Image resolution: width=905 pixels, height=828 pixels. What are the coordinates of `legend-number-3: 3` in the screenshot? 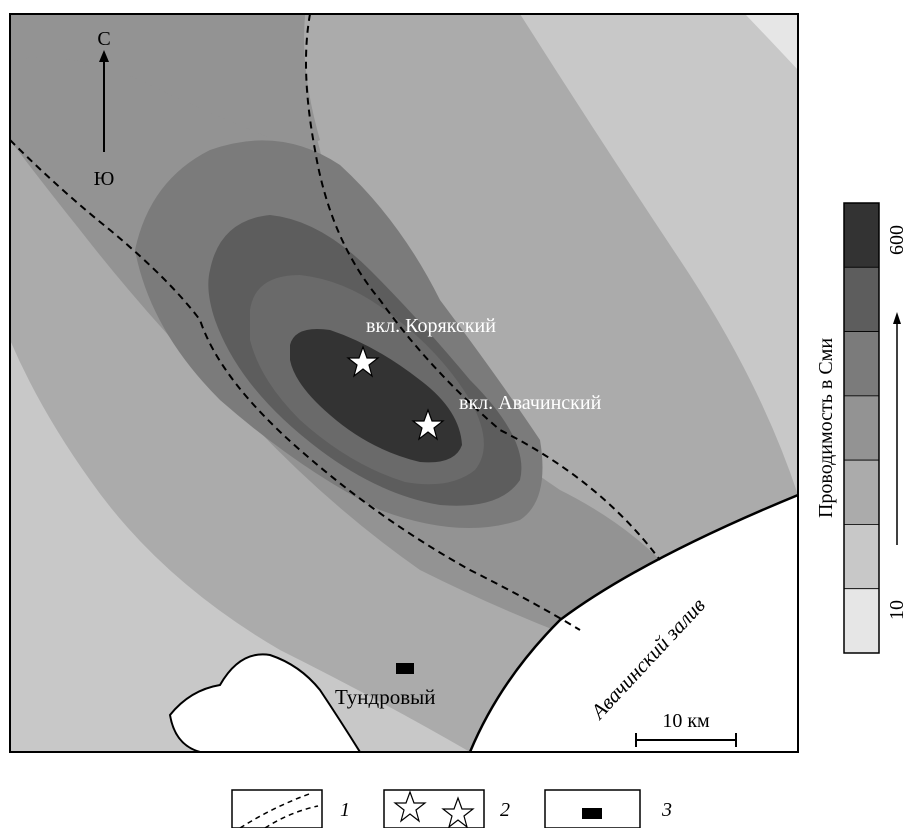 It's located at (666, 810).